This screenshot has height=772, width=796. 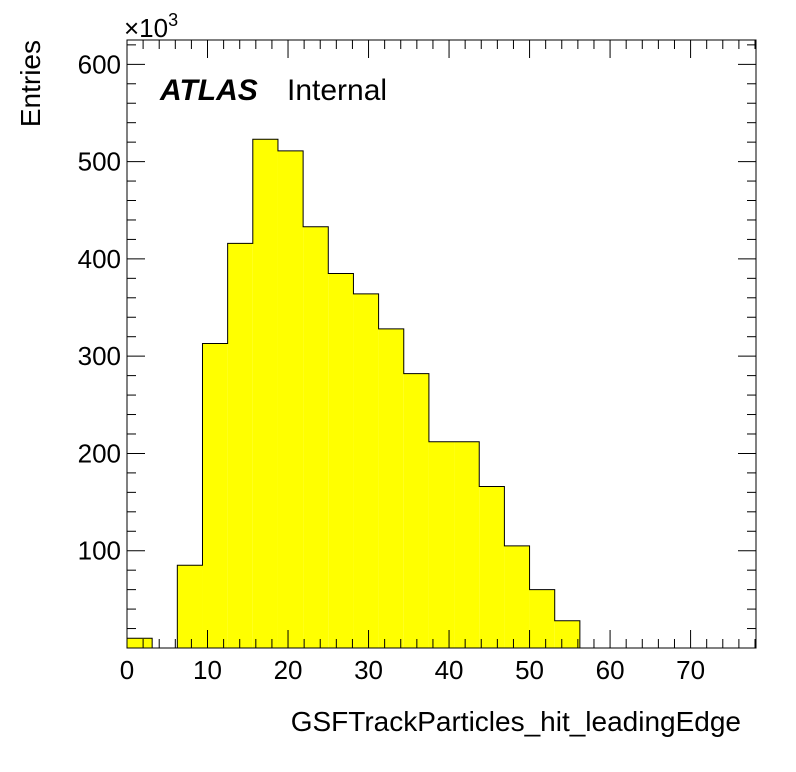 I want to click on x-tick-label: 50, so click(x=529, y=670).